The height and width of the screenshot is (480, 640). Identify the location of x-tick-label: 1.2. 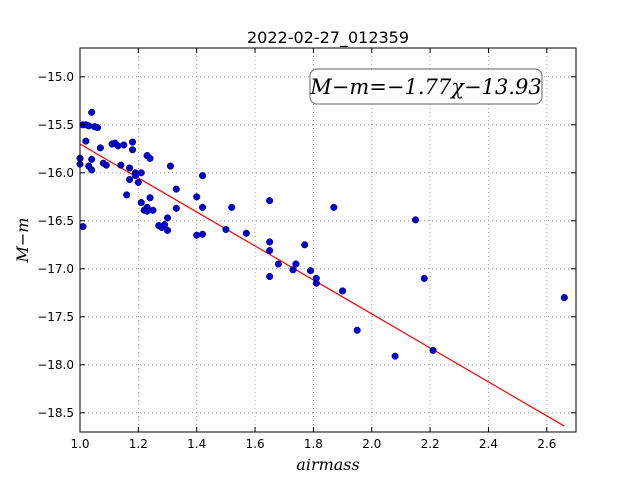
(138, 444).